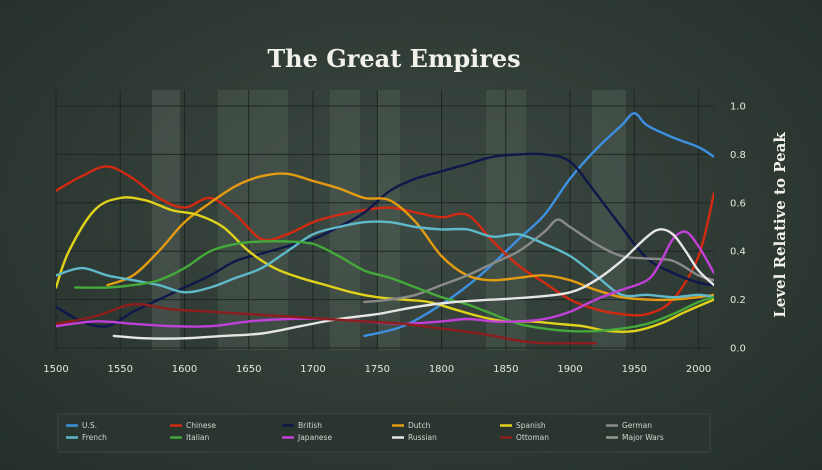 The width and height of the screenshot is (822, 470). I want to click on x-tick-label: 1950, so click(634, 369).